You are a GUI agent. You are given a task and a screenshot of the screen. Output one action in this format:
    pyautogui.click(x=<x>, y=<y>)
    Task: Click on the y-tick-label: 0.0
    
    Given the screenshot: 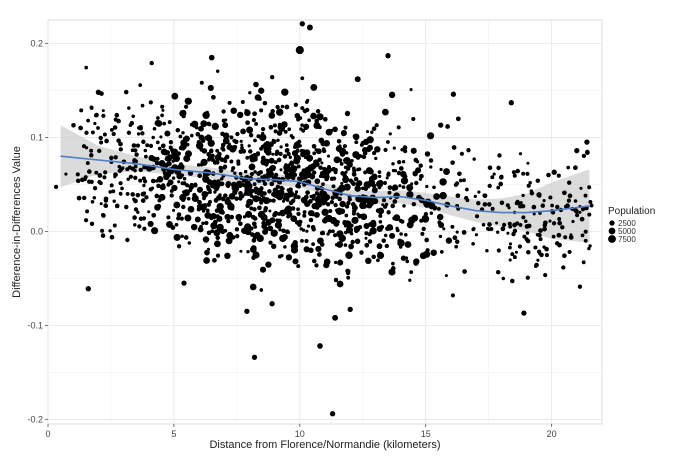 What is the action you would take?
    pyautogui.click(x=36, y=231)
    